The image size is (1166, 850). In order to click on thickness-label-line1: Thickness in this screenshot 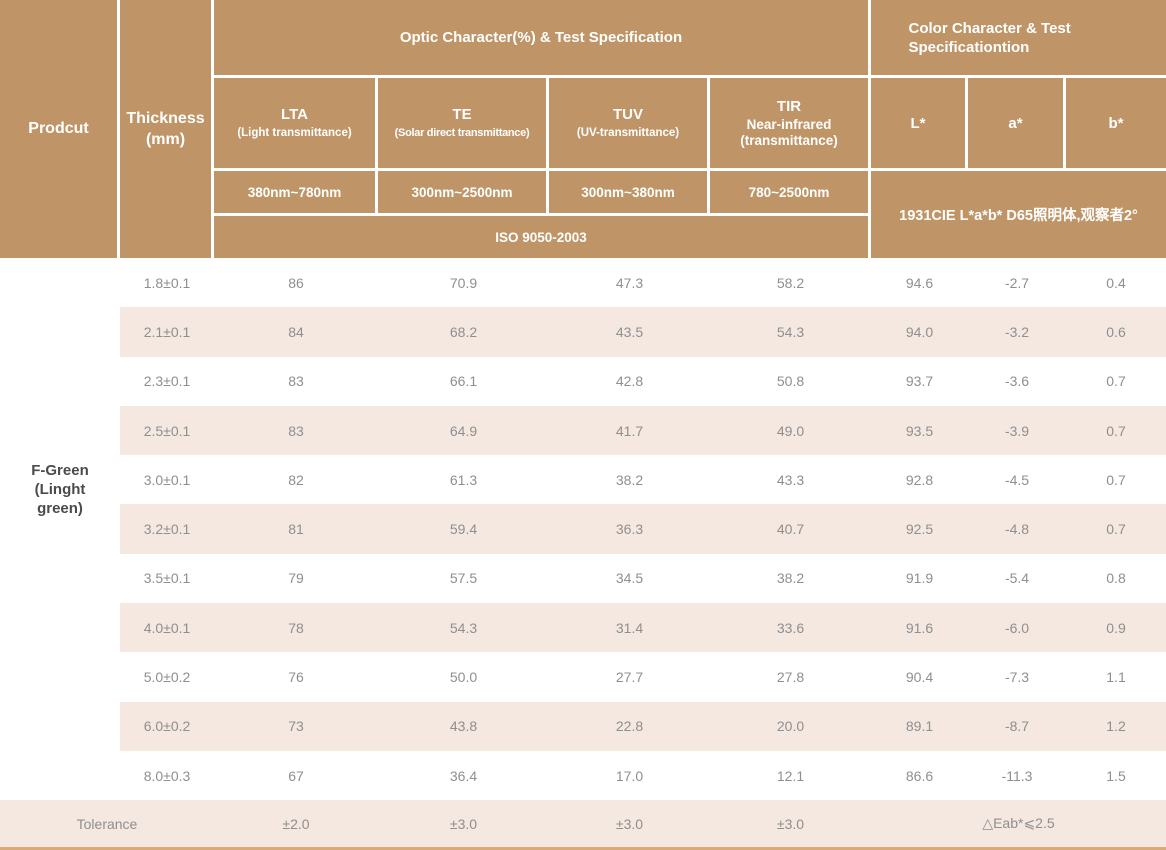, I will do `click(165, 118)`.